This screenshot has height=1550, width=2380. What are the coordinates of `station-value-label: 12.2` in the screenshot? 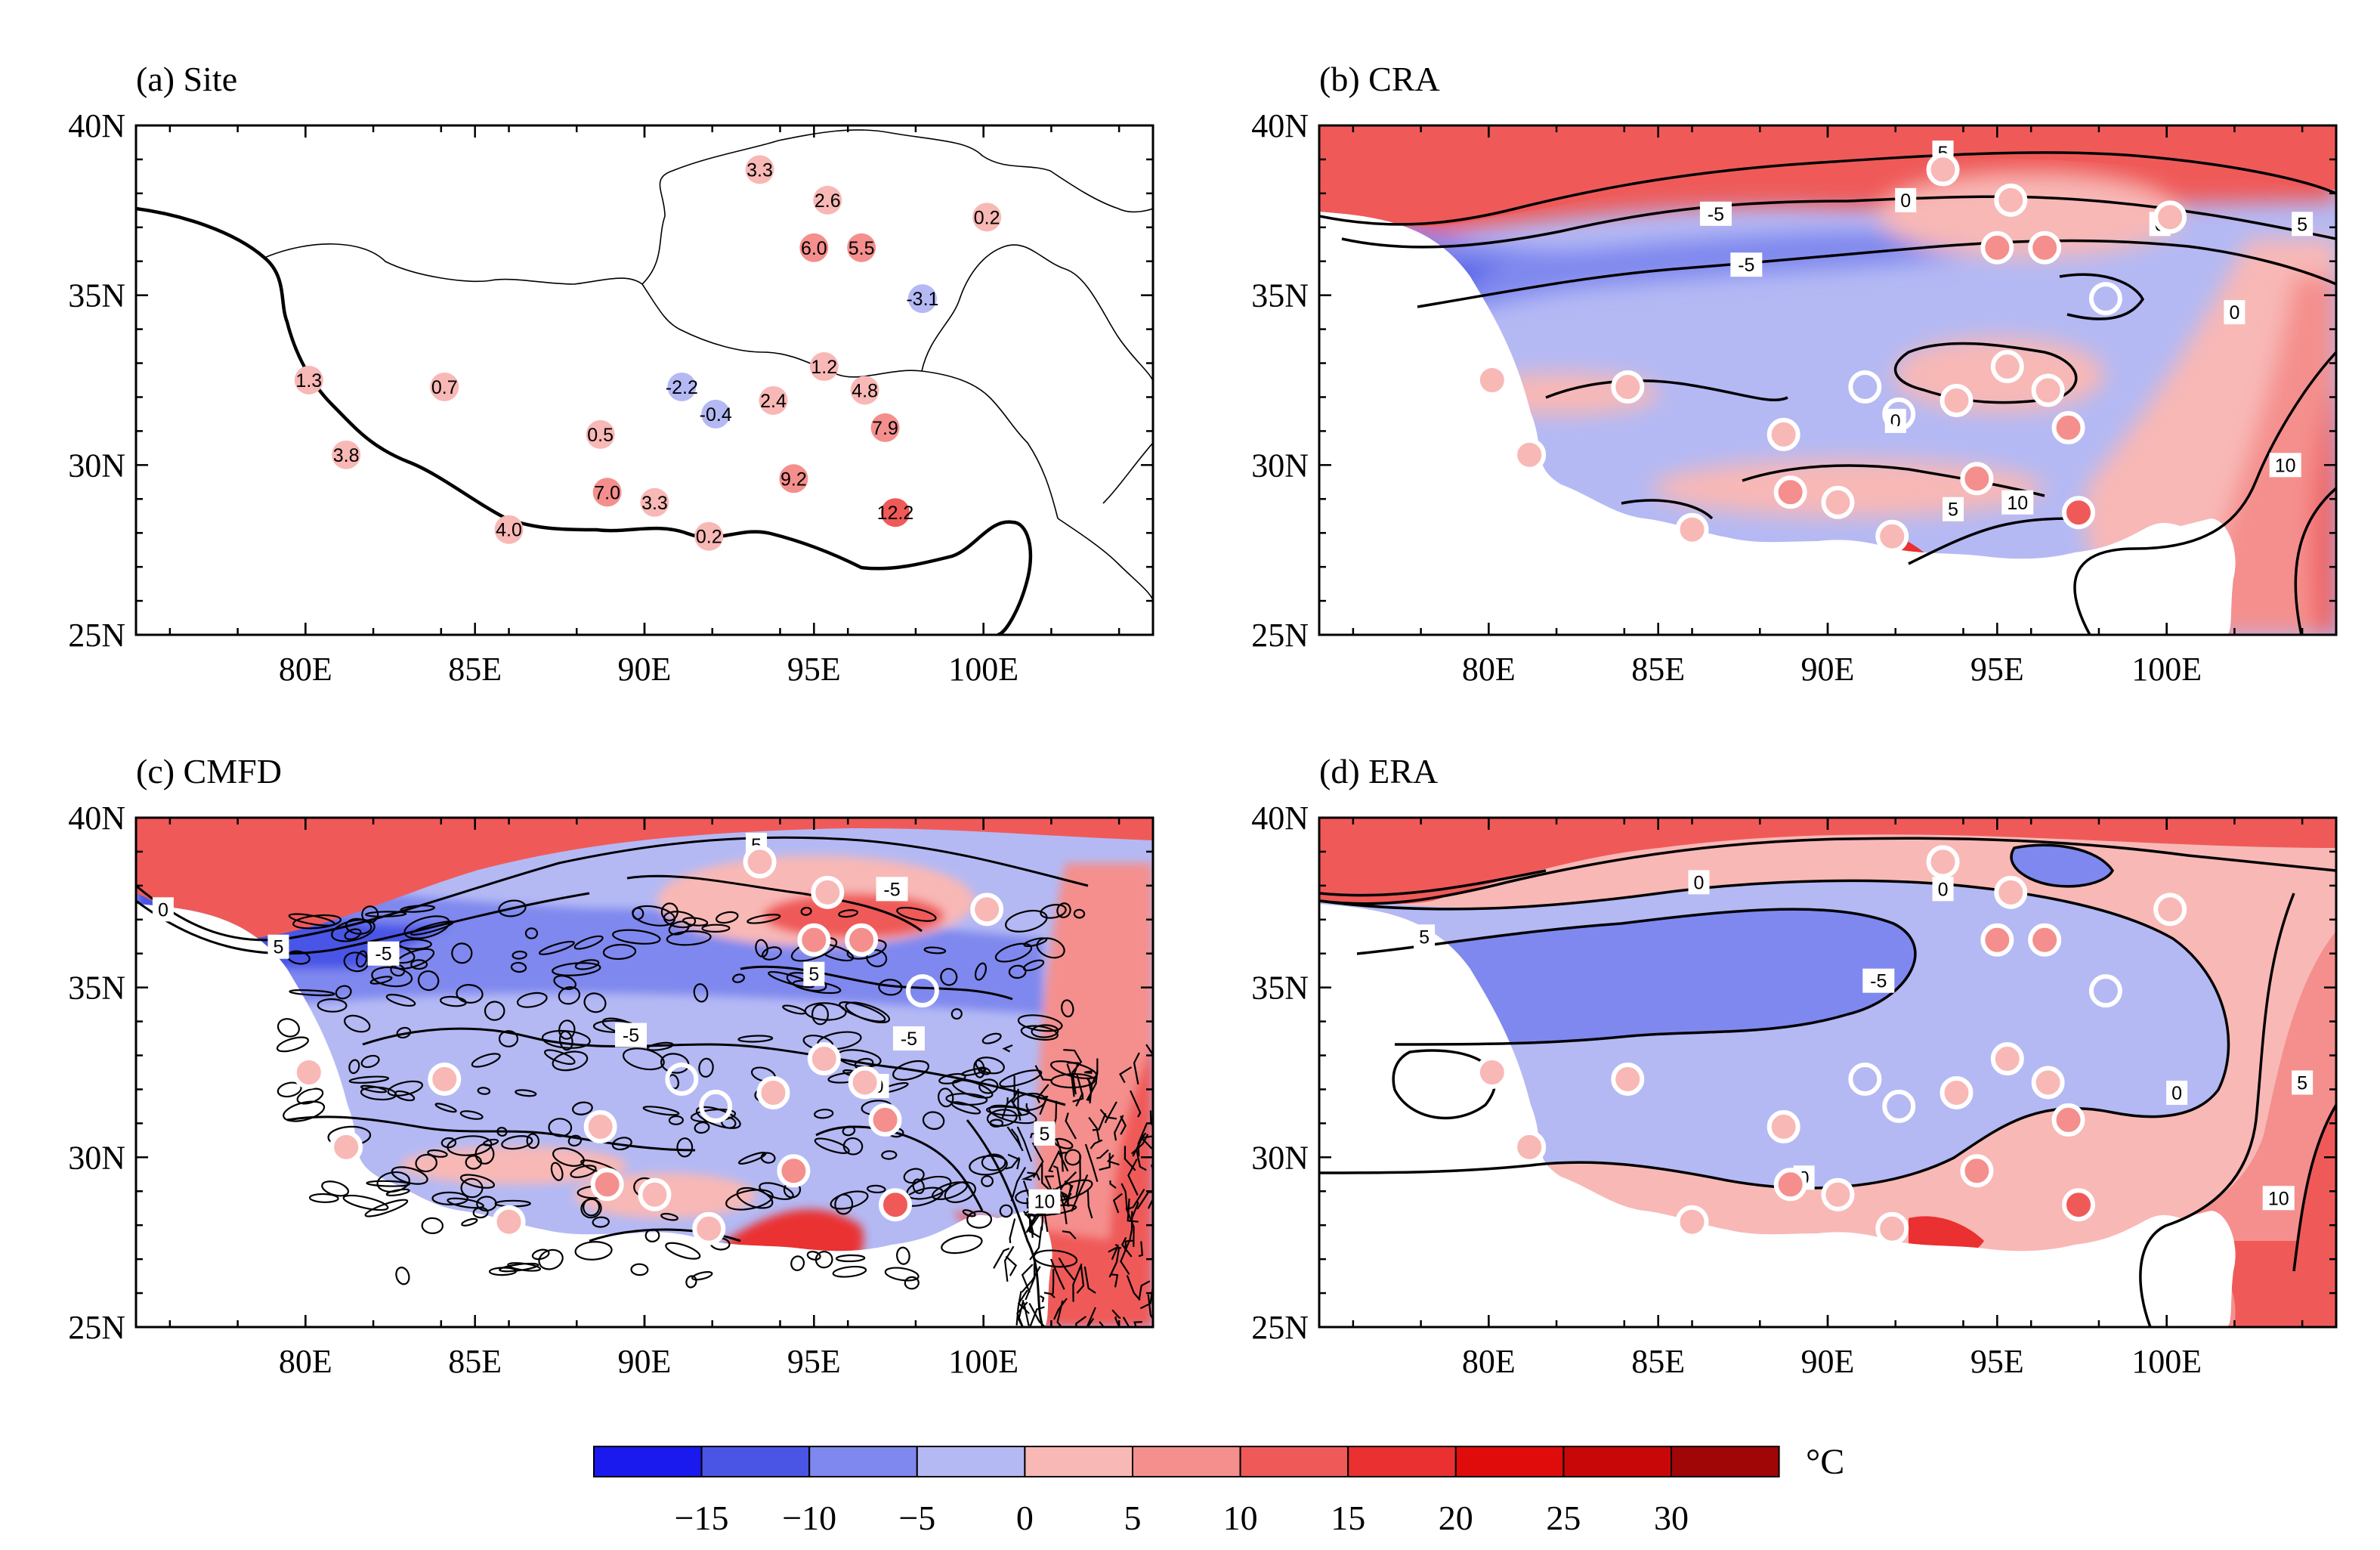 It's located at (895, 513).